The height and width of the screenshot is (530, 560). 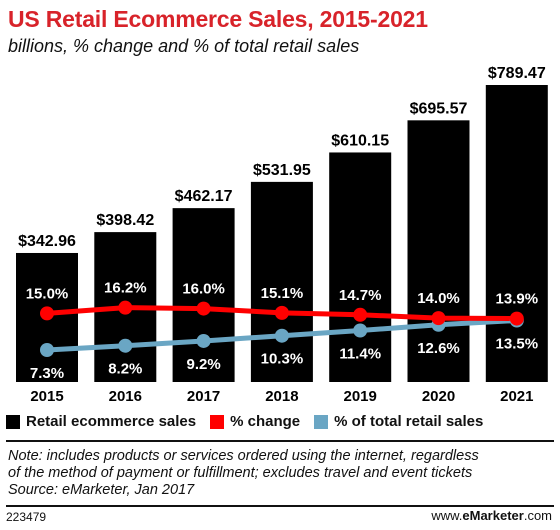 What do you see at coordinates (537, 515) in the screenshot?
I see `site-suffix: .com` at bounding box center [537, 515].